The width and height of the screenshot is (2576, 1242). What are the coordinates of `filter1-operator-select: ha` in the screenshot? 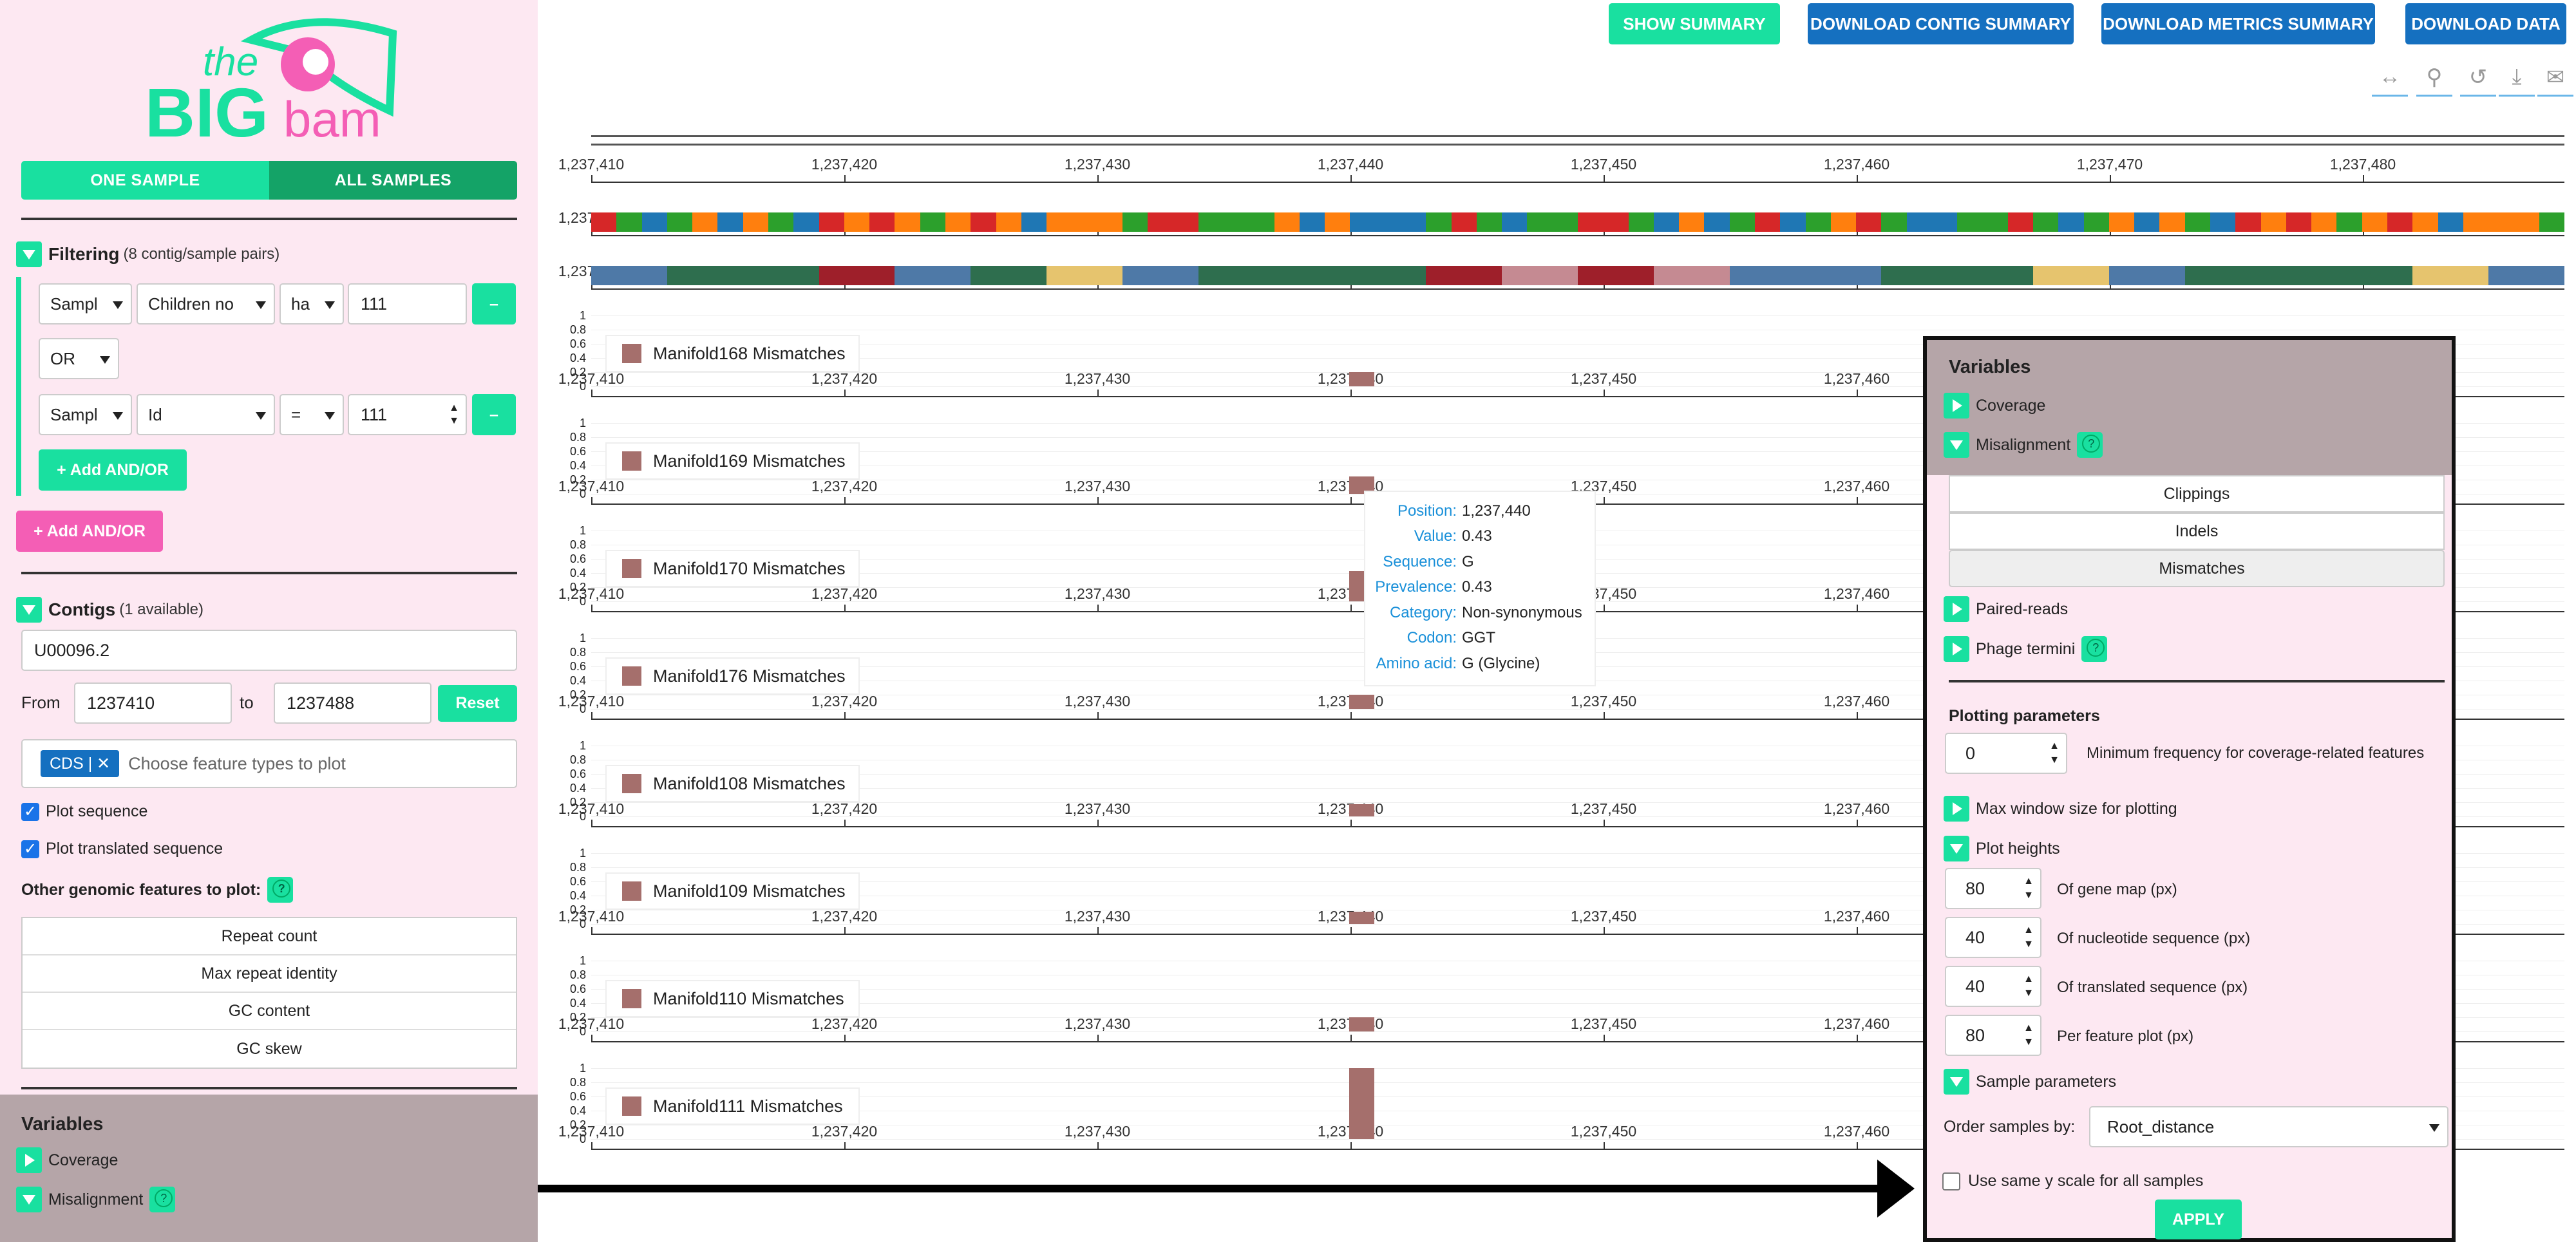 It's located at (311, 304).